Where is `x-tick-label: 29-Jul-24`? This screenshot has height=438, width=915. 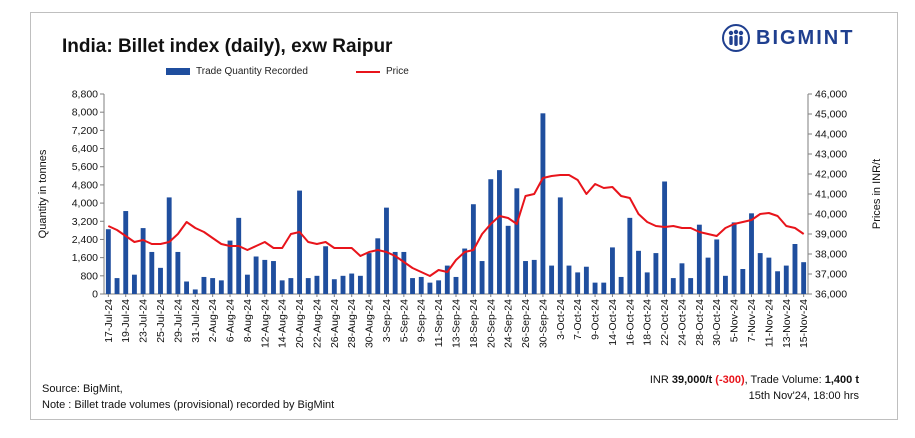 x-tick-label: 29-Jul-24 is located at coordinates (178, 321).